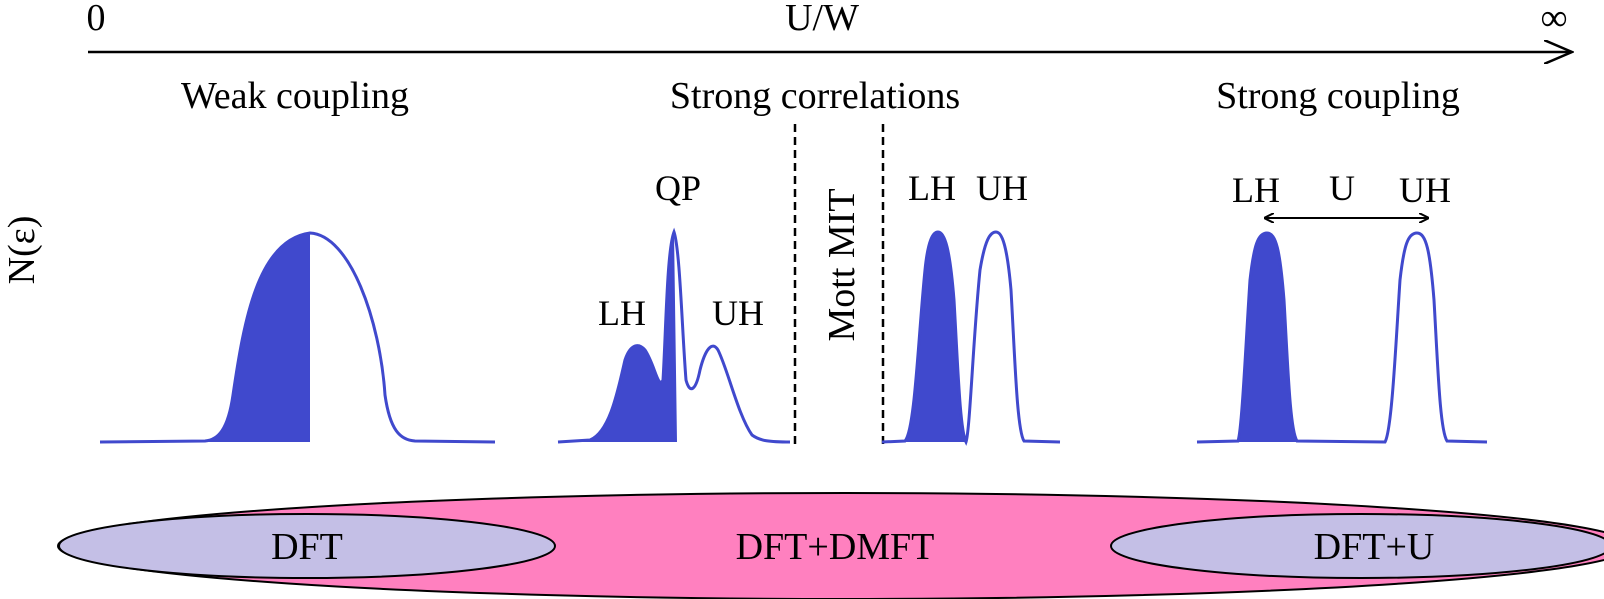  Describe the element at coordinates (842, 264) in the screenshot. I see `mott-transition-label: Mott MIT` at that location.